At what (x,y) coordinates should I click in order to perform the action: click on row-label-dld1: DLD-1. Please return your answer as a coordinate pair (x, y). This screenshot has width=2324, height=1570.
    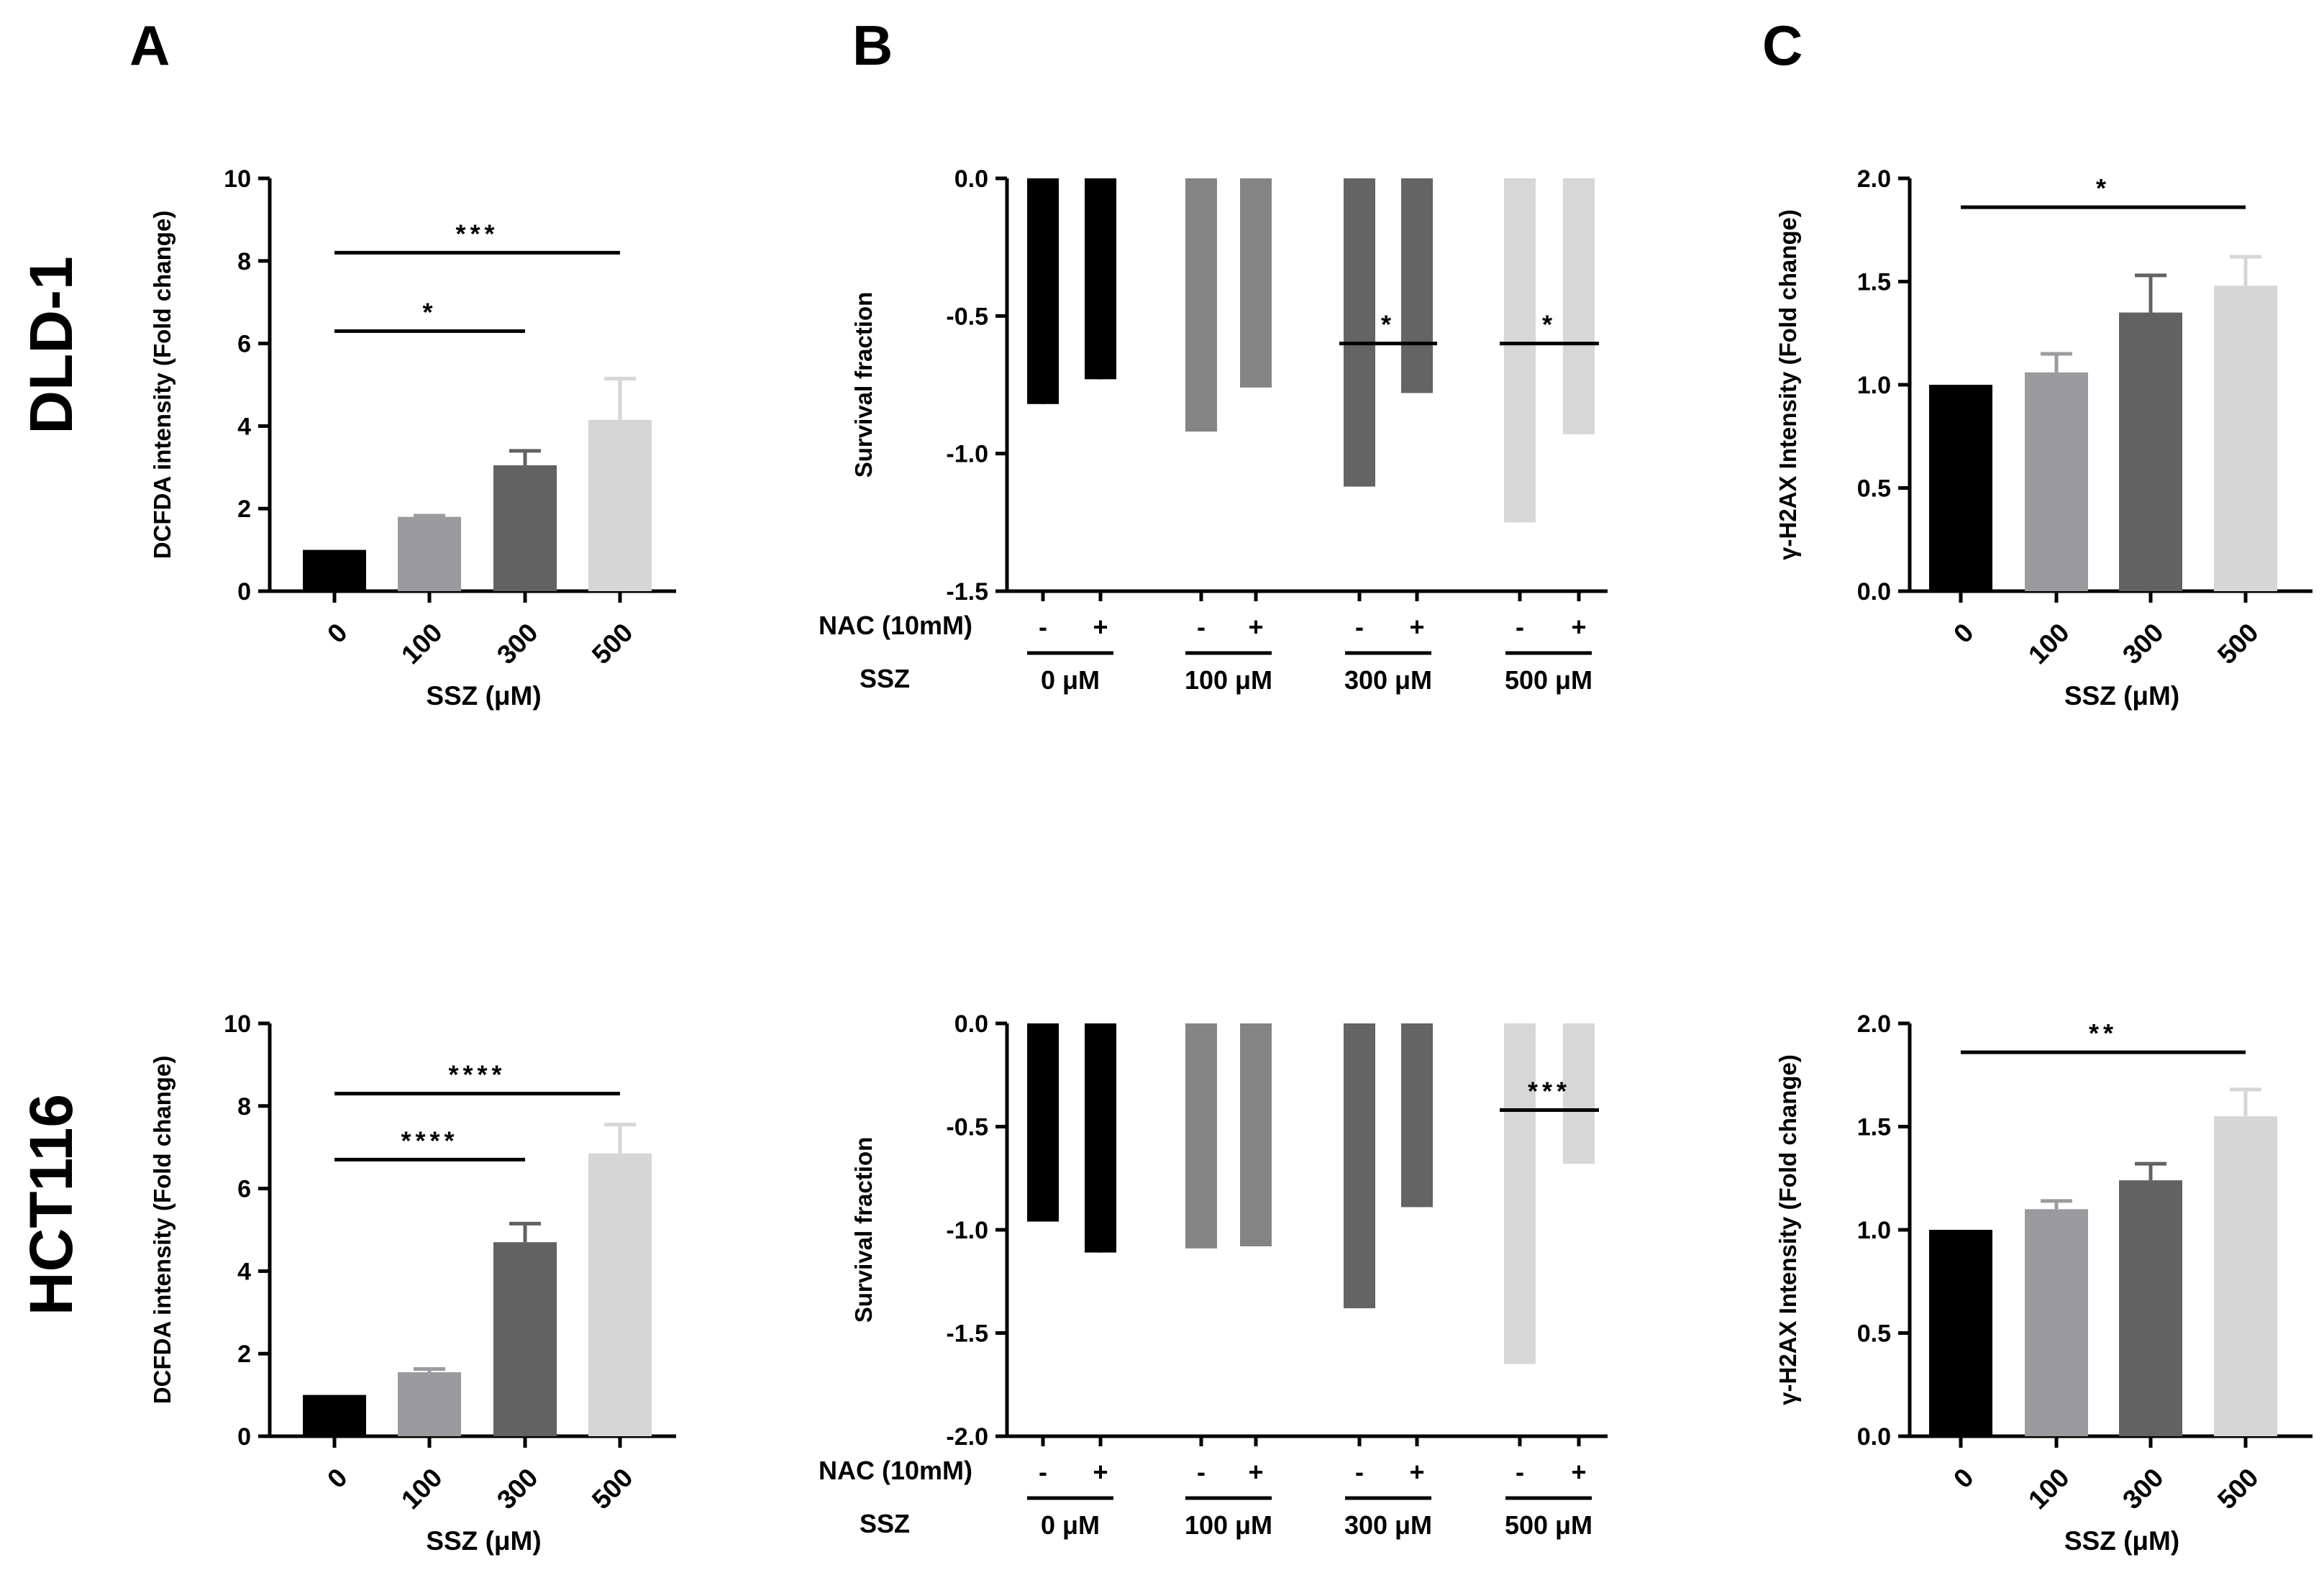
    Looking at the image, I should click on (51, 345).